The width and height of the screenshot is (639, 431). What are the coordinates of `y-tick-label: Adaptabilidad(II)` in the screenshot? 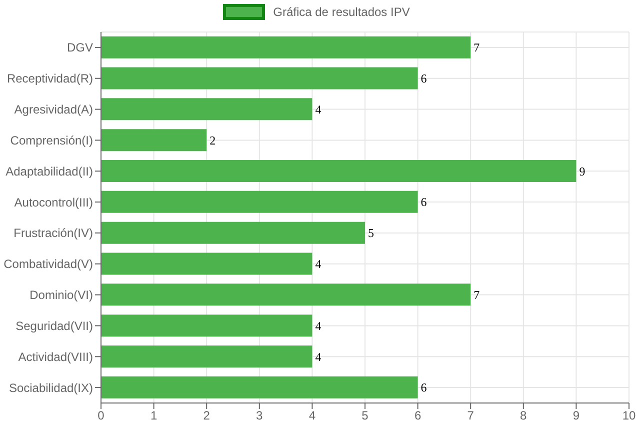 It's located at (49, 171).